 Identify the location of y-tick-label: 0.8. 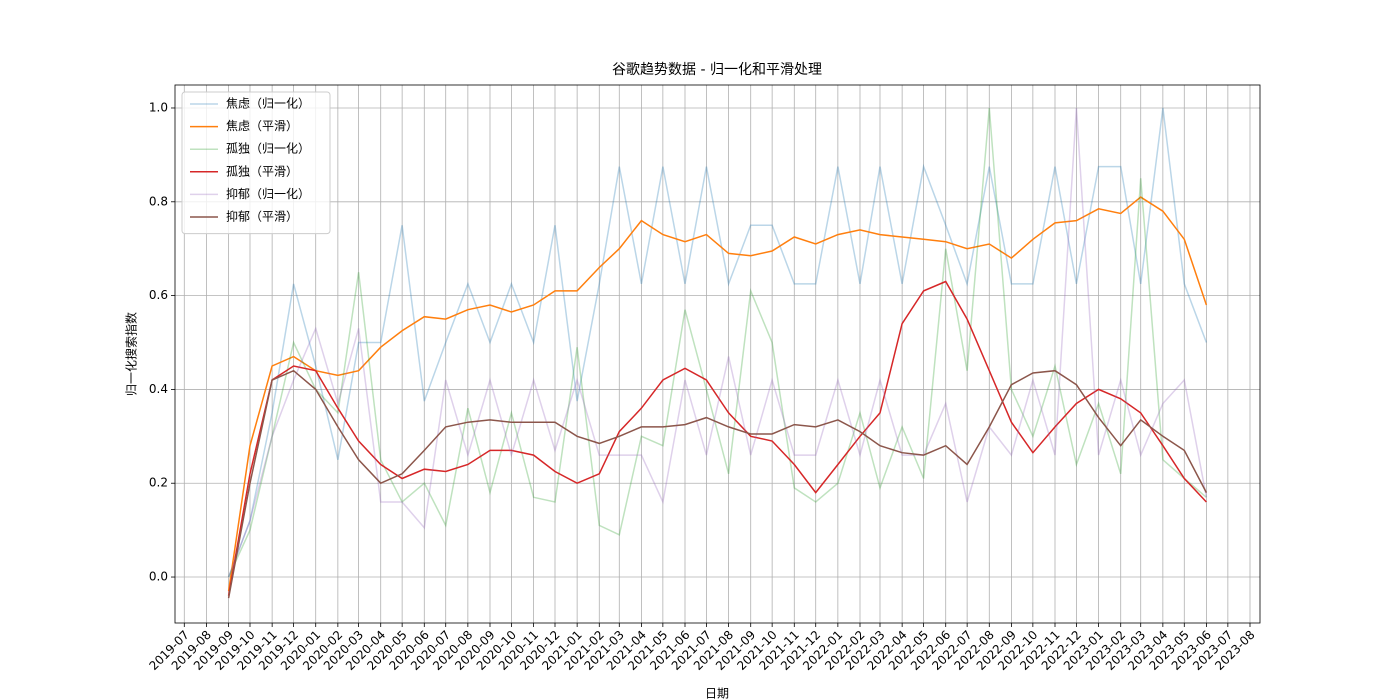
(158, 201).